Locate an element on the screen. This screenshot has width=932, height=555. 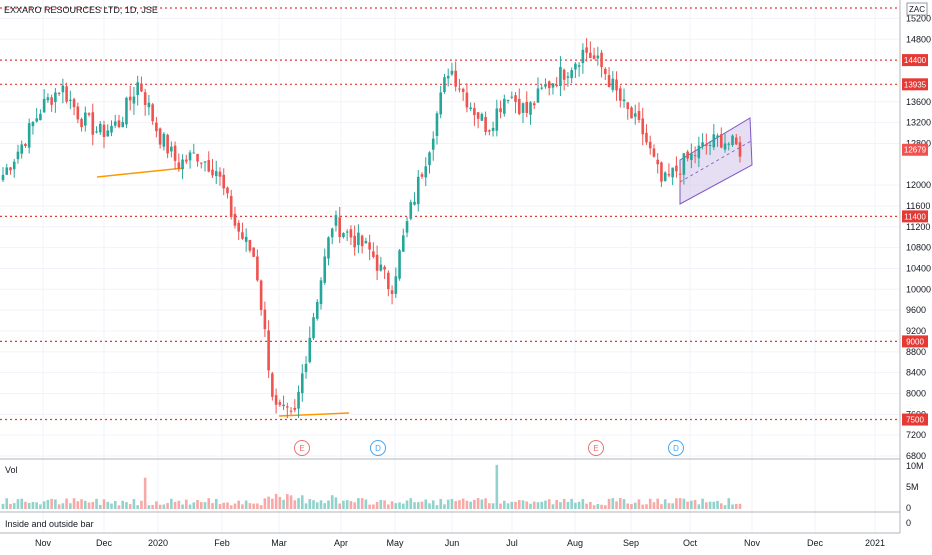
price-axis-tick: 11600 is located at coordinates (918, 206).